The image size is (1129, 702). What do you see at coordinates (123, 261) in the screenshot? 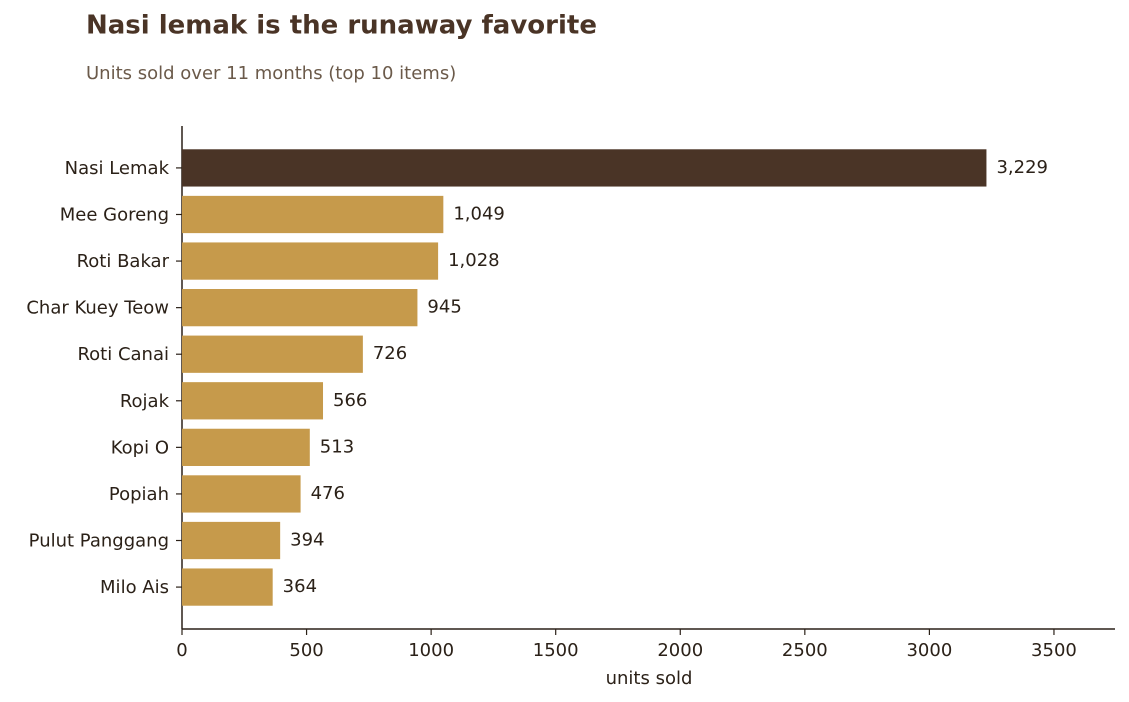
I see `y-tick-label: Roti Bakar` at bounding box center [123, 261].